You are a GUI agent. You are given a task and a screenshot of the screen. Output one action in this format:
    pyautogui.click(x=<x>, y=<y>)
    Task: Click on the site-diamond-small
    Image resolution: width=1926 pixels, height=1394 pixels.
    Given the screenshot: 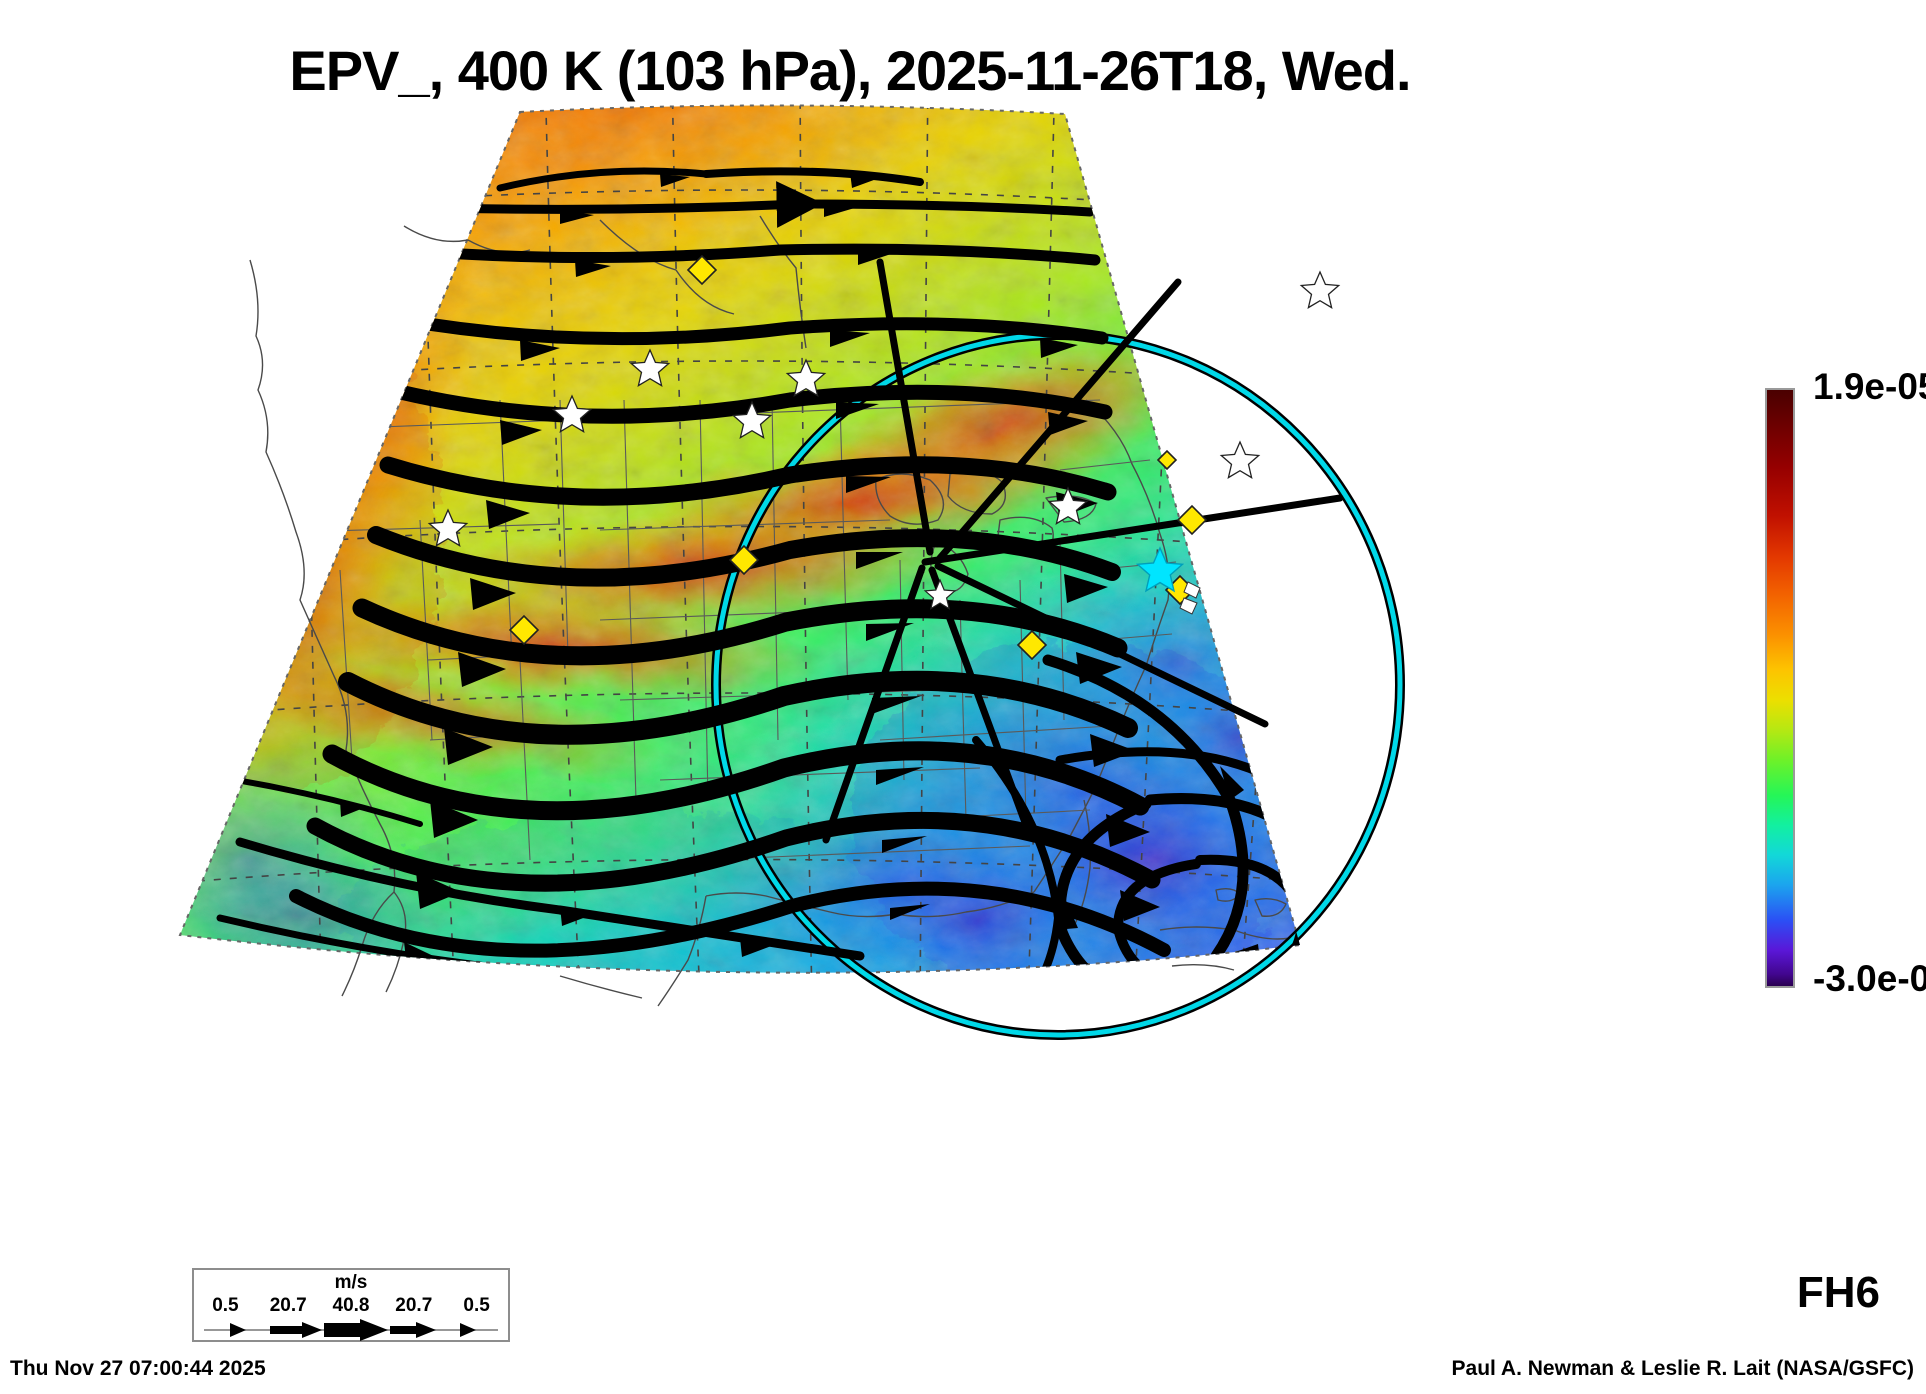 What is the action you would take?
    pyautogui.click(x=1167, y=460)
    